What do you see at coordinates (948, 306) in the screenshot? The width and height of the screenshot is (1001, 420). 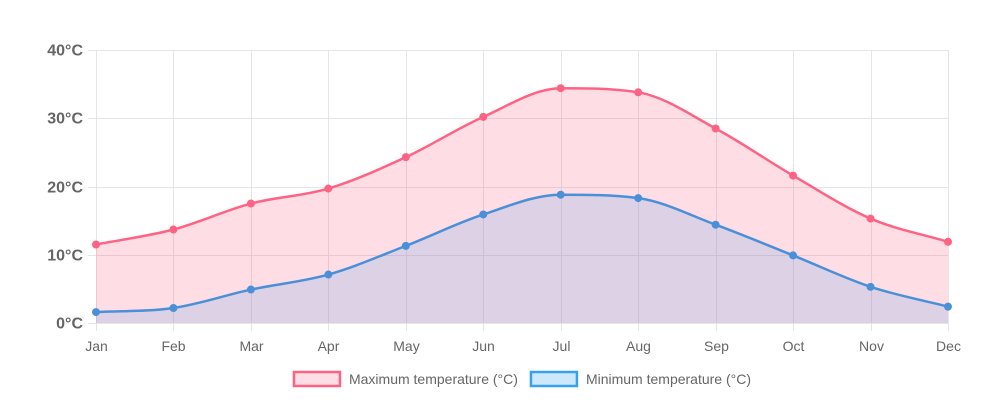 I see `series-2-point-dec` at bounding box center [948, 306].